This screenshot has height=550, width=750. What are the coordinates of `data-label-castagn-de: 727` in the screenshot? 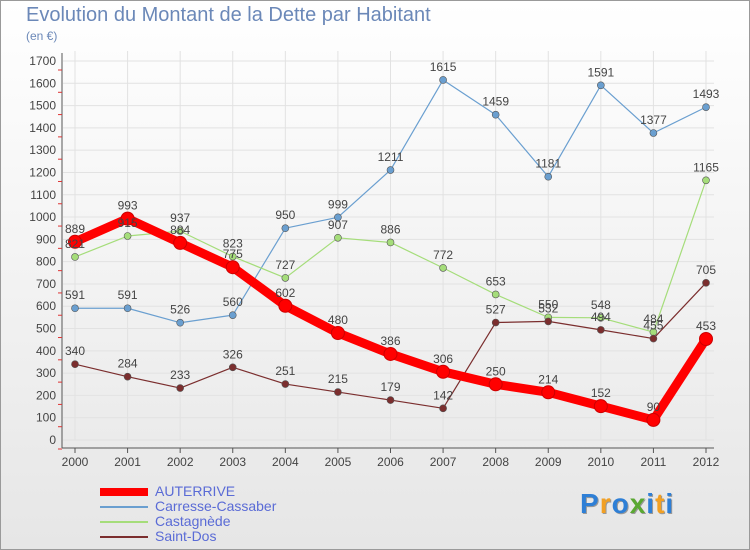 It's located at (285, 265).